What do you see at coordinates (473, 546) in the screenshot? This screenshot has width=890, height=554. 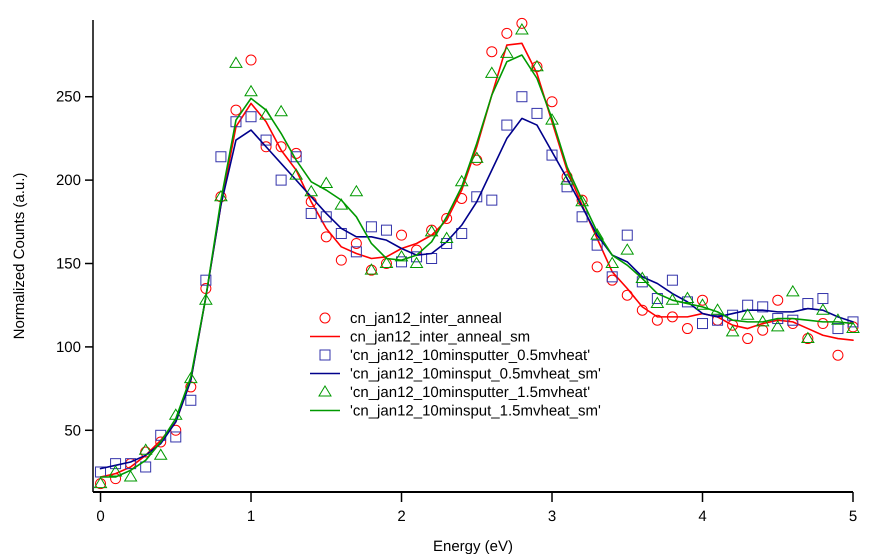 I see `x-axis-title: Energy (eV)` at bounding box center [473, 546].